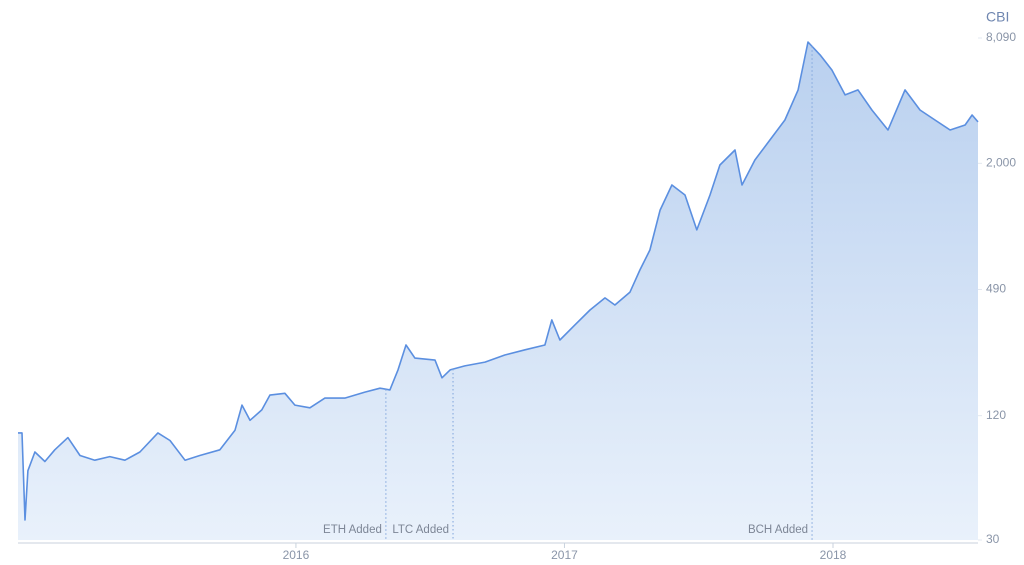 The width and height of the screenshot is (1024, 565). Describe the element at coordinates (420, 530) in the screenshot. I see `annotation-label: LTC Added` at that location.